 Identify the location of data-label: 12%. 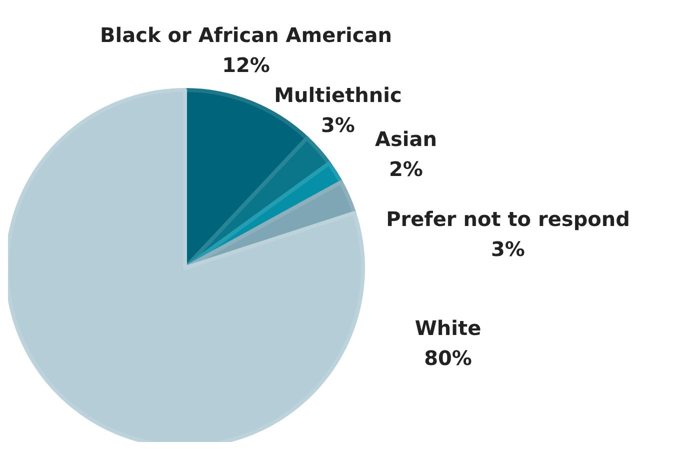
(246, 65).